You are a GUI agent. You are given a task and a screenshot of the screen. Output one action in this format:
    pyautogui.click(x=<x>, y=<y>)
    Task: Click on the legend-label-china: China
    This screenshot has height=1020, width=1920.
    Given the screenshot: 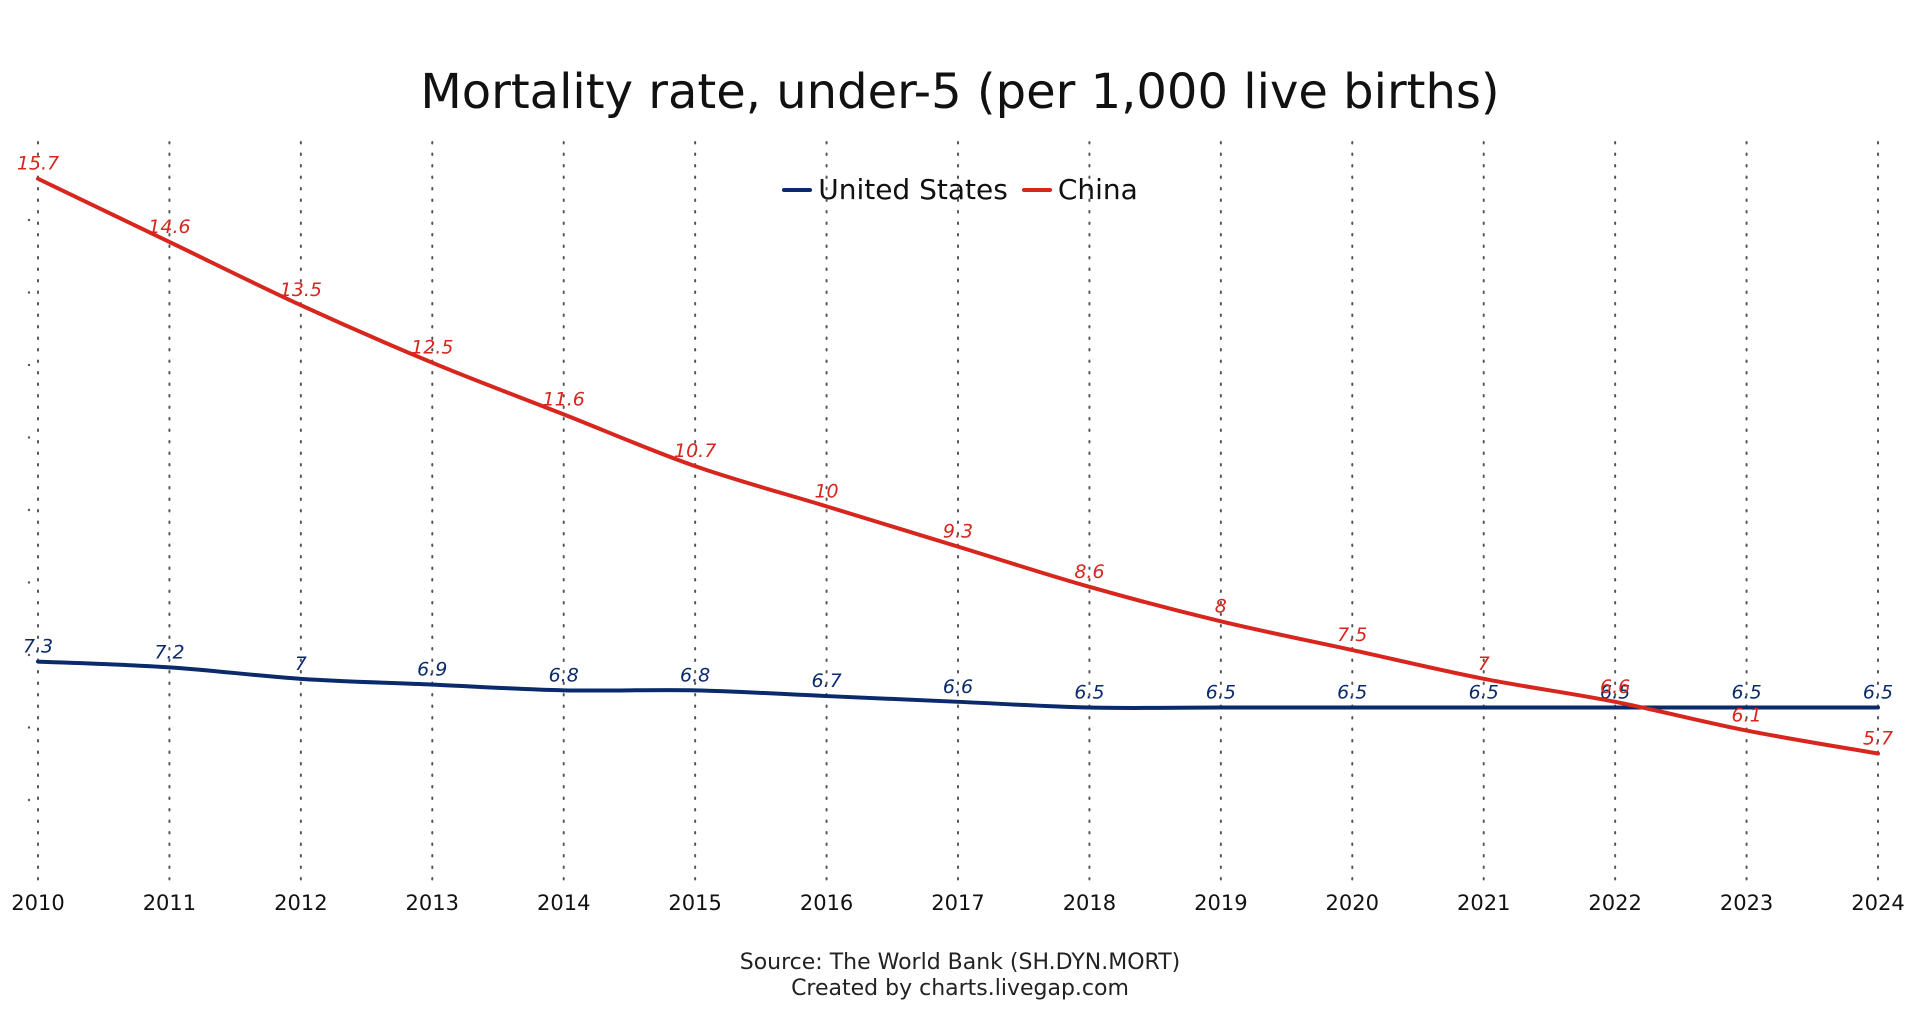 What is the action you would take?
    pyautogui.click(x=1097, y=189)
    